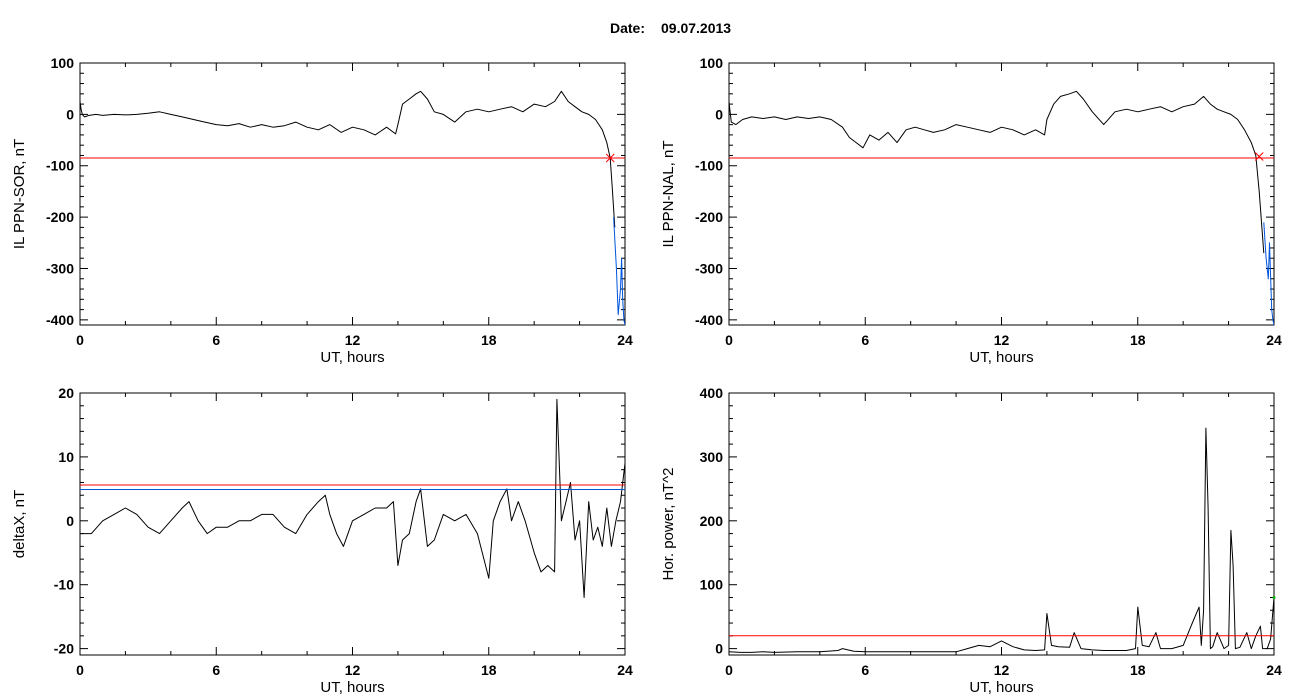  What do you see at coordinates (66, 393) in the screenshot?
I see `y-tick-label: 20` at bounding box center [66, 393].